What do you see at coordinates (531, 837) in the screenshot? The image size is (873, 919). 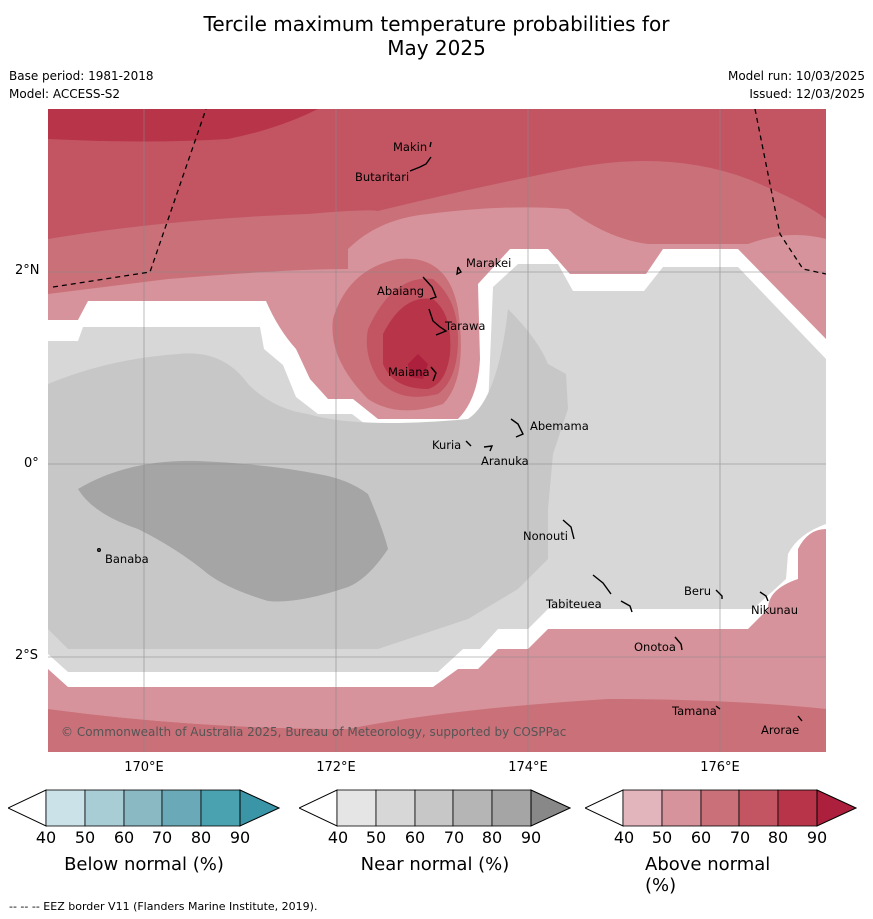 I see `cb-near-tick: 90` at bounding box center [531, 837].